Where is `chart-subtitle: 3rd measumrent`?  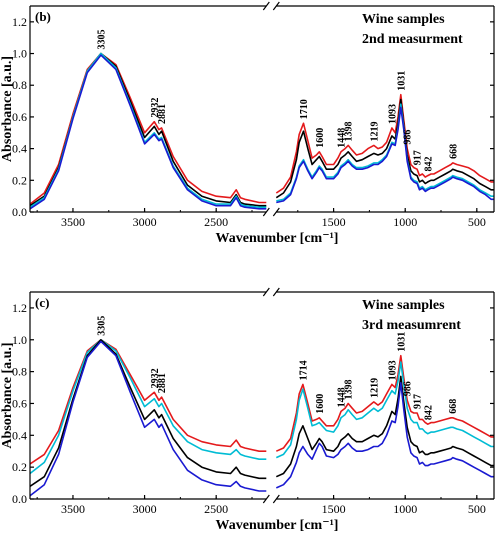
chart-subtitle: 3rd measumrent is located at coordinates (411, 325).